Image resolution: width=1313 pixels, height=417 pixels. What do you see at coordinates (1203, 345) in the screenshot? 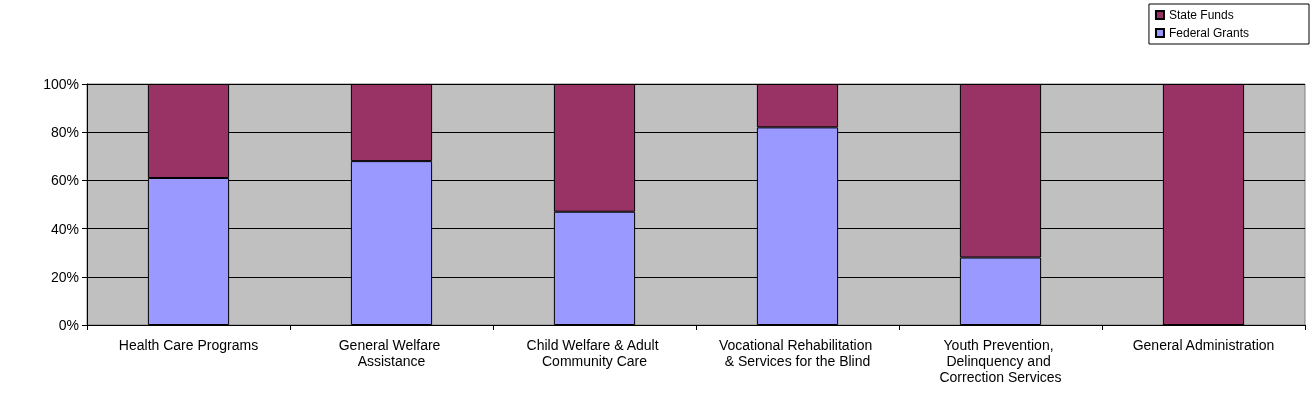
I see `x-tick-label: General Administration` at bounding box center [1203, 345].